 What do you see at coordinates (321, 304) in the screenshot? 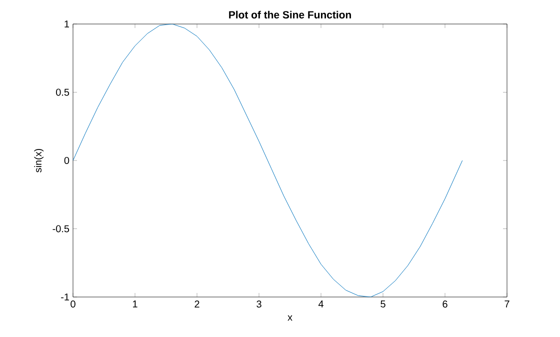
I see `x-tick-label: 4` at bounding box center [321, 304].